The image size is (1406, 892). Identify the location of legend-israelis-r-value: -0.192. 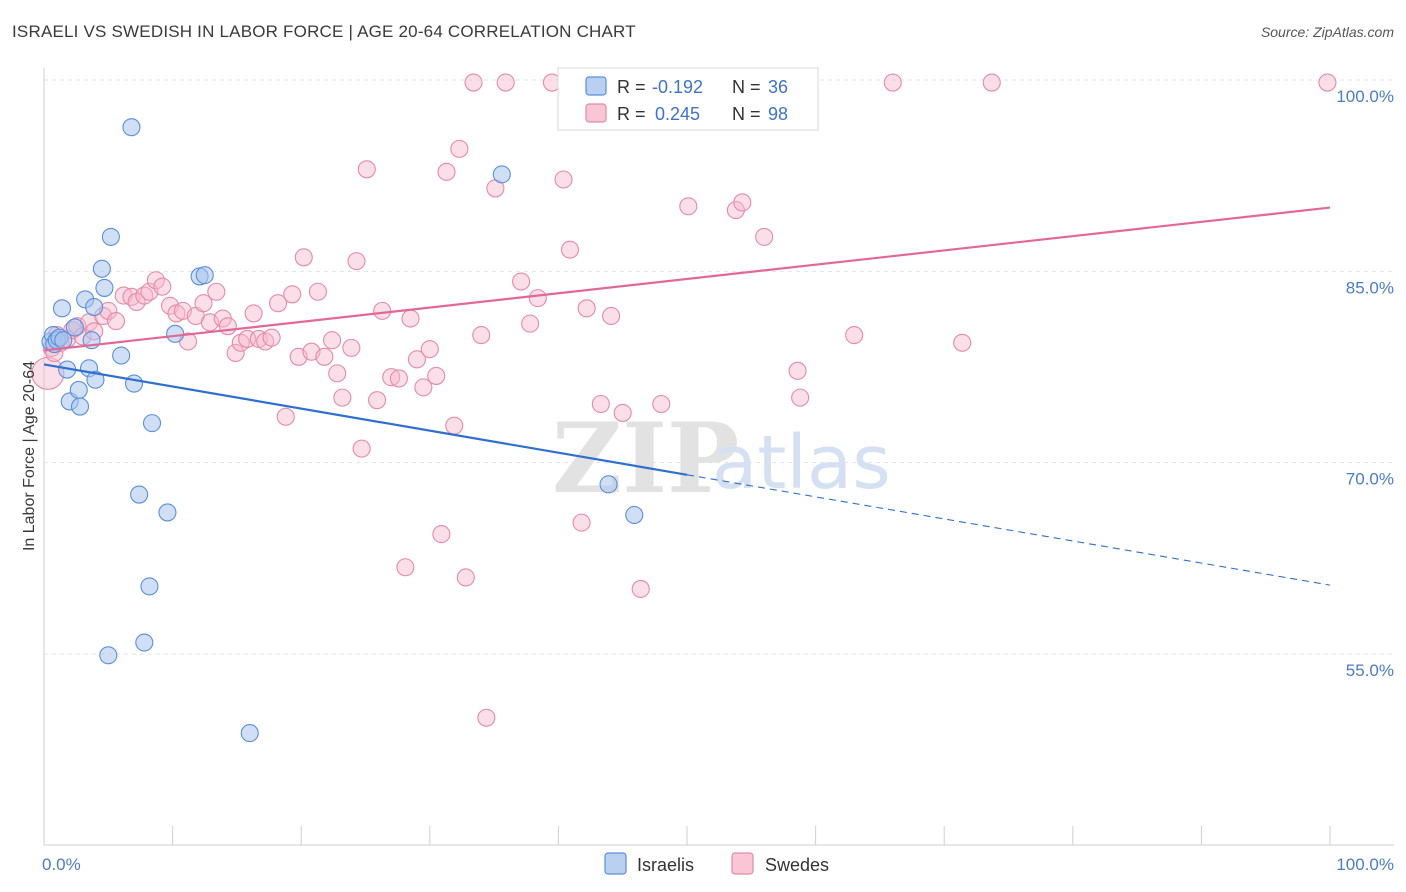
(677, 87).